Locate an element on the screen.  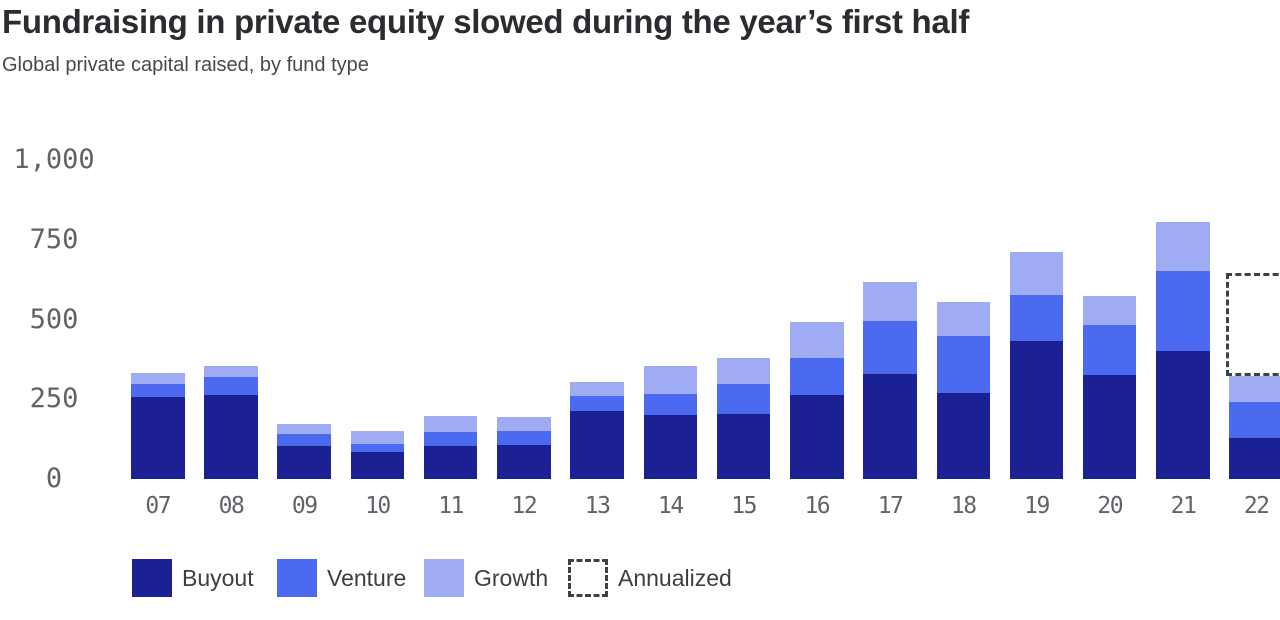
legend-item-annualized: Annualized is located at coordinates (650, 578).